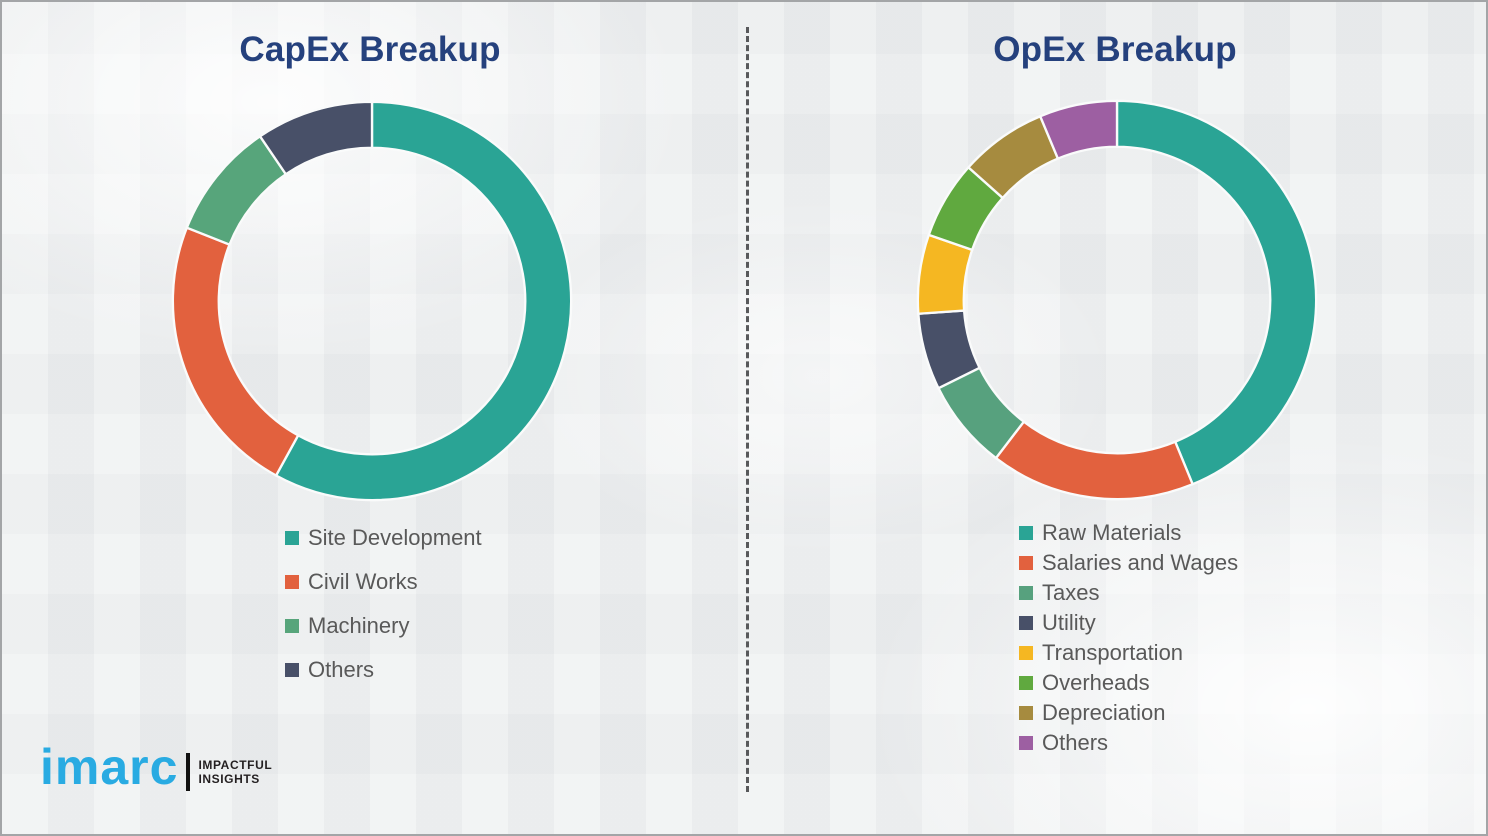 The image size is (1488, 836). I want to click on legend-item-machinery: Machinery, so click(383, 626).